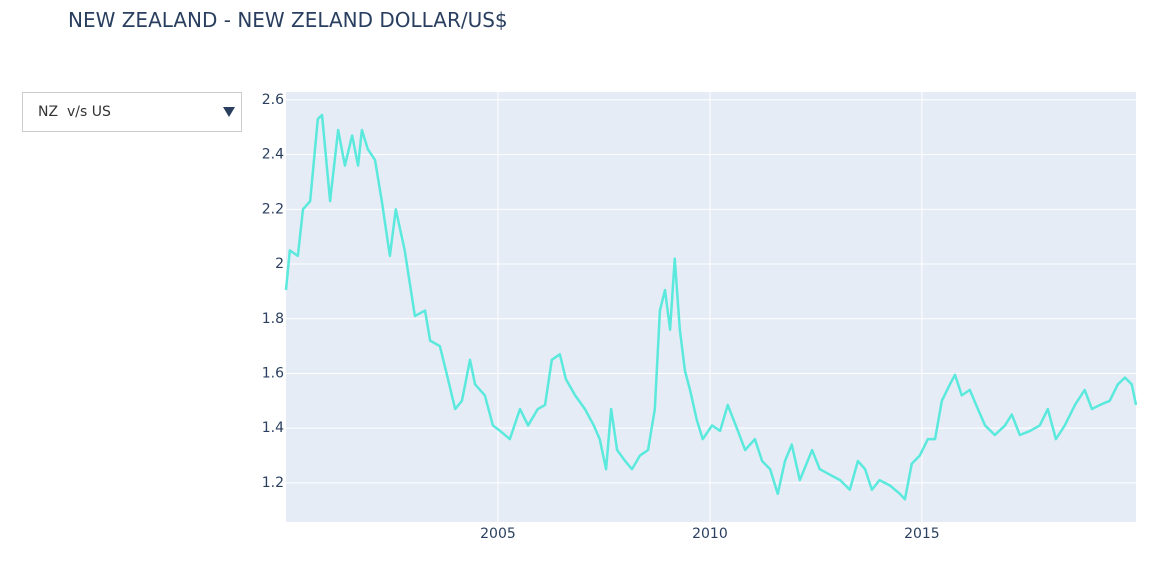 The width and height of the screenshot is (1167, 575). Describe the element at coordinates (273, 428) in the screenshot. I see `y-tick-label: 1.4` at that location.